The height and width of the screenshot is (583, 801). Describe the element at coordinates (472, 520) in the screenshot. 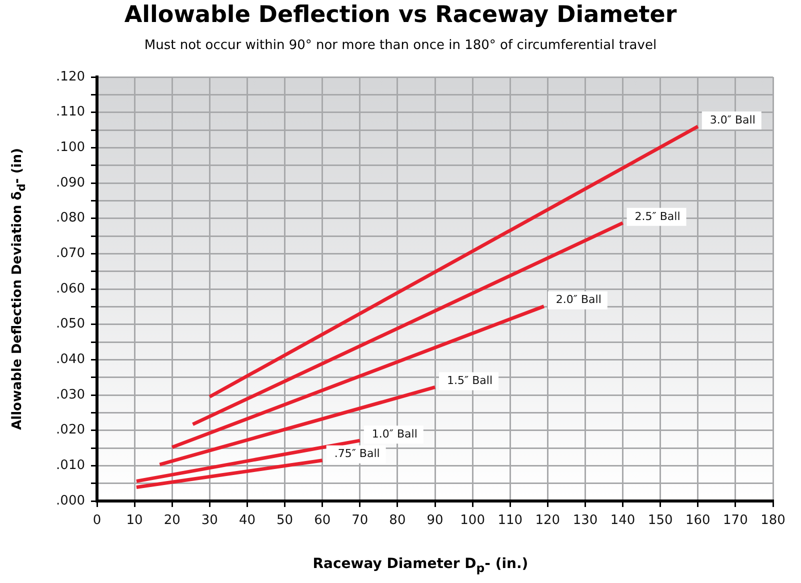

I see `x-tick-label: 100` at that location.